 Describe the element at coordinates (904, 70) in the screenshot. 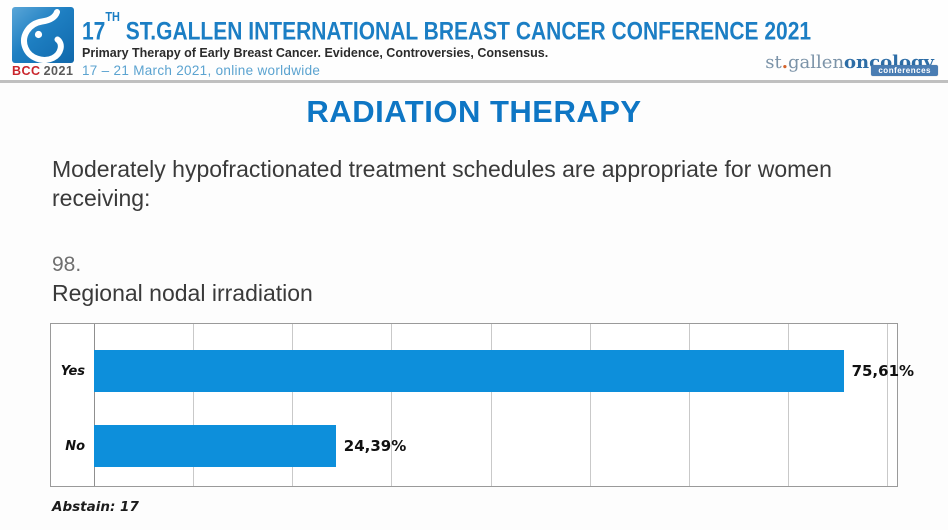

I see `conferences-badge: conferences` at that location.